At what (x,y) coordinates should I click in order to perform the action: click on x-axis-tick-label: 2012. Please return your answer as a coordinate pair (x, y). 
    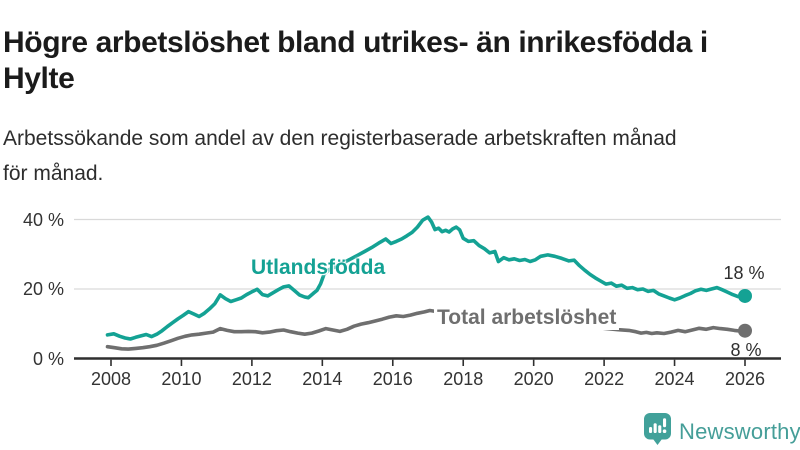
    Looking at the image, I should click on (251, 379).